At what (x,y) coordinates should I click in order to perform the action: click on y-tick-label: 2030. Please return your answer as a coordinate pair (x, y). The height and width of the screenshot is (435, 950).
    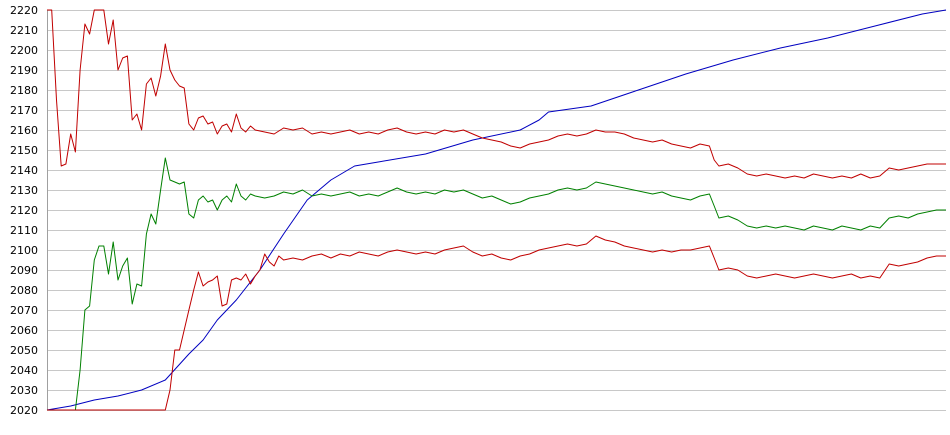
    Looking at the image, I should click on (24, 390).